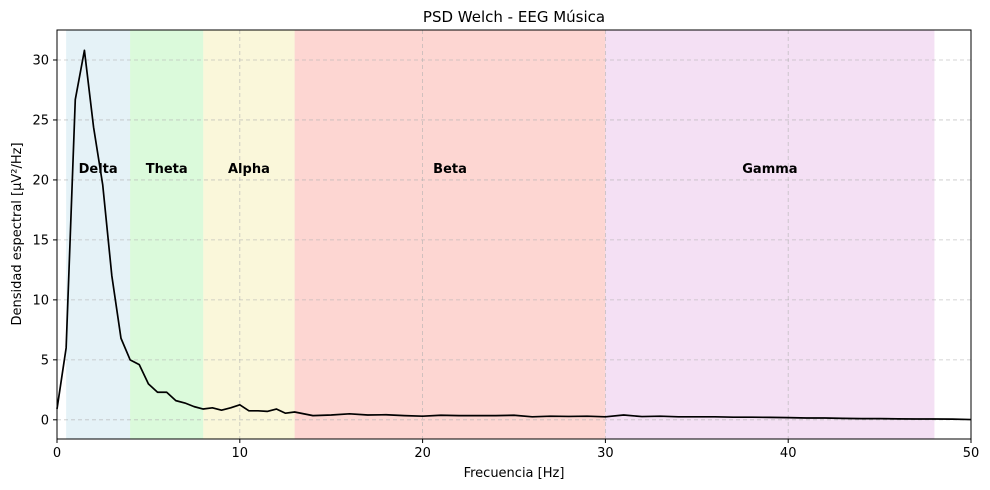 The width and height of the screenshot is (990, 490). What do you see at coordinates (40, 180) in the screenshot?
I see `y-tick-label: 20` at bounding box center [40, 180].